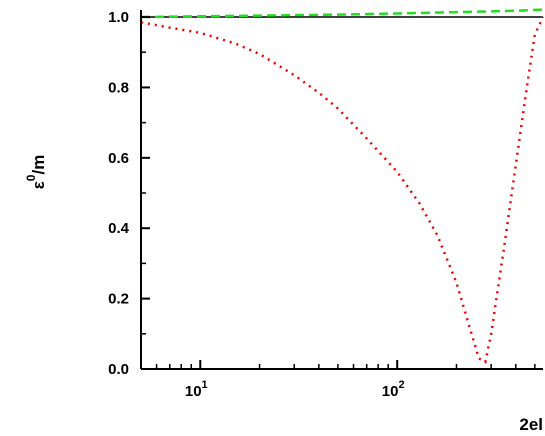 This screenshot has height=436, width=545. I want to click on y-axis-title: ε0/m, so click(36, 172).